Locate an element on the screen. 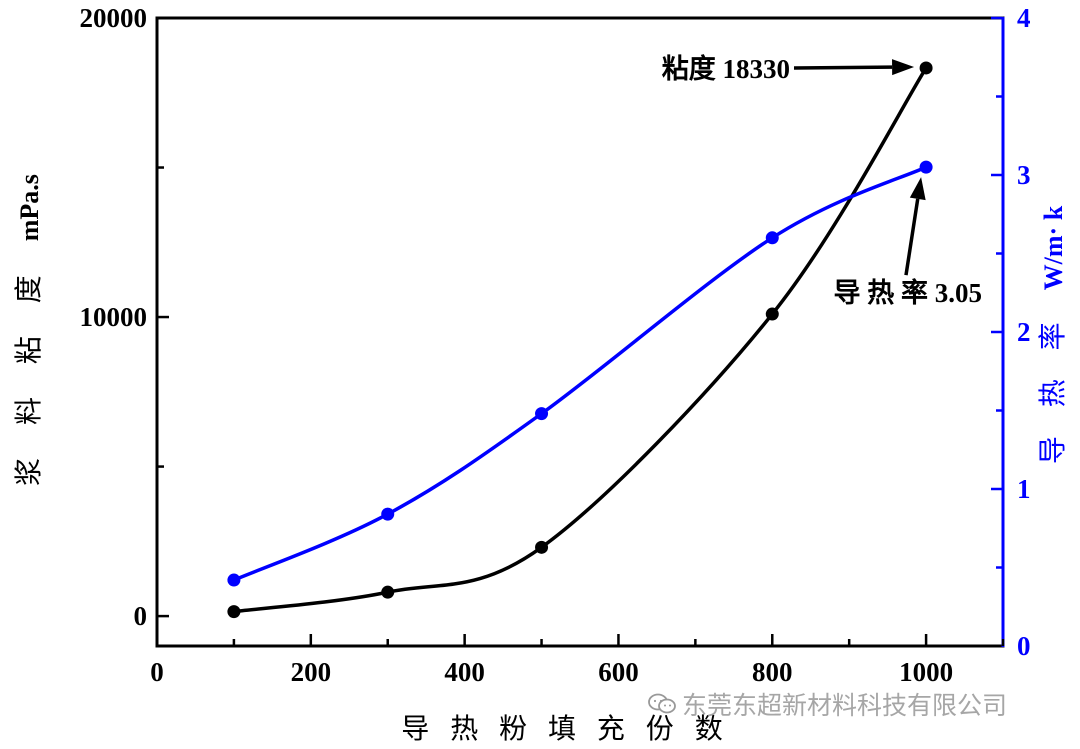 The image size is (1080, 749). right-axis-title-text: 导 热 率 W/m· k is located at coordinates (1052, 334).